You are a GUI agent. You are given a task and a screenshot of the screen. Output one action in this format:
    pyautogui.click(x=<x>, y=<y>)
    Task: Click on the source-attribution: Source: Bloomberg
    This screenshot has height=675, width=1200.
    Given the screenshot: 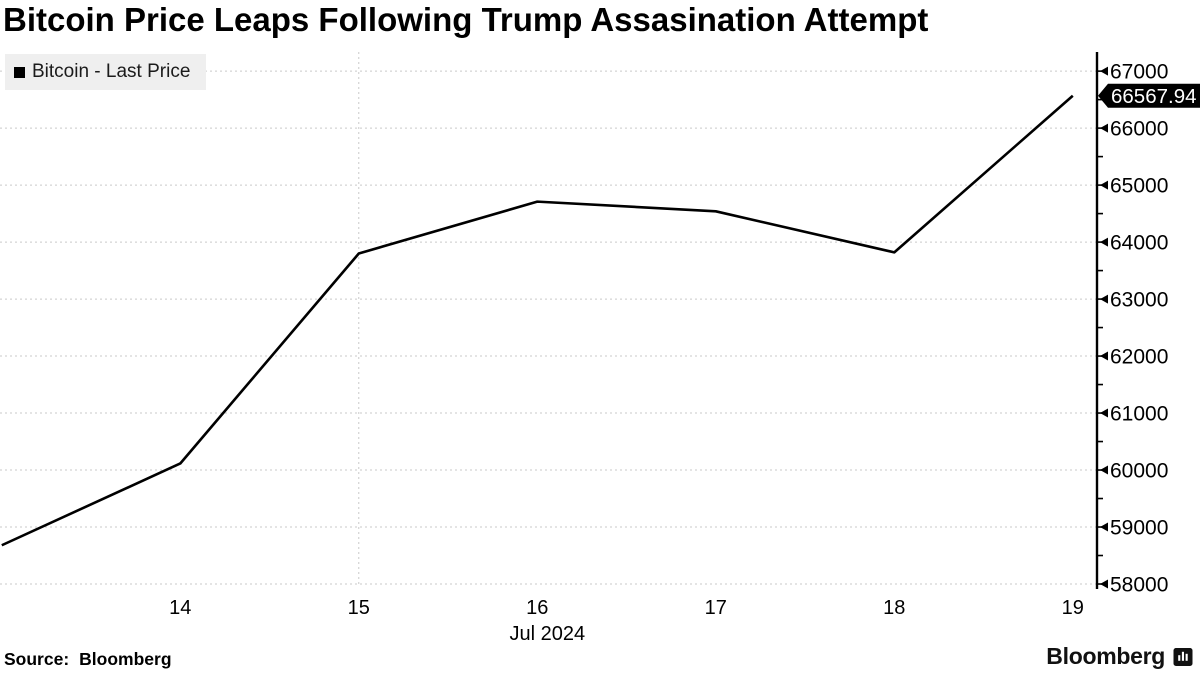 What is the action you would take?
    pyautogui.click(x=88, y=659)
    